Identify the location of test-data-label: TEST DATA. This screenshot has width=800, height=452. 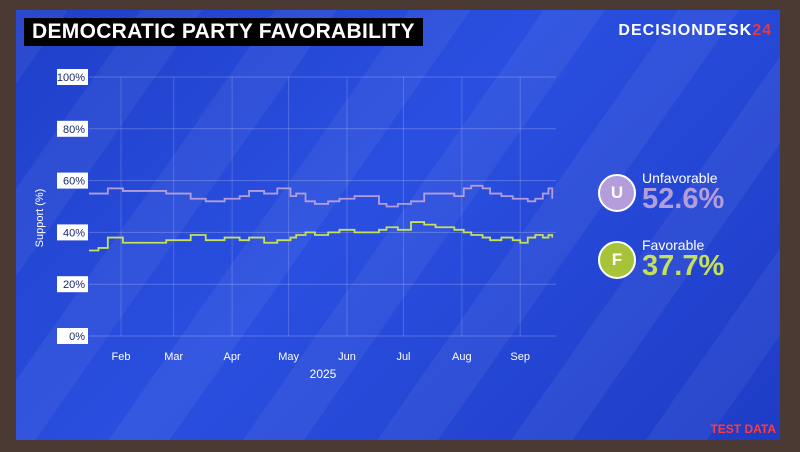
(743, 429).